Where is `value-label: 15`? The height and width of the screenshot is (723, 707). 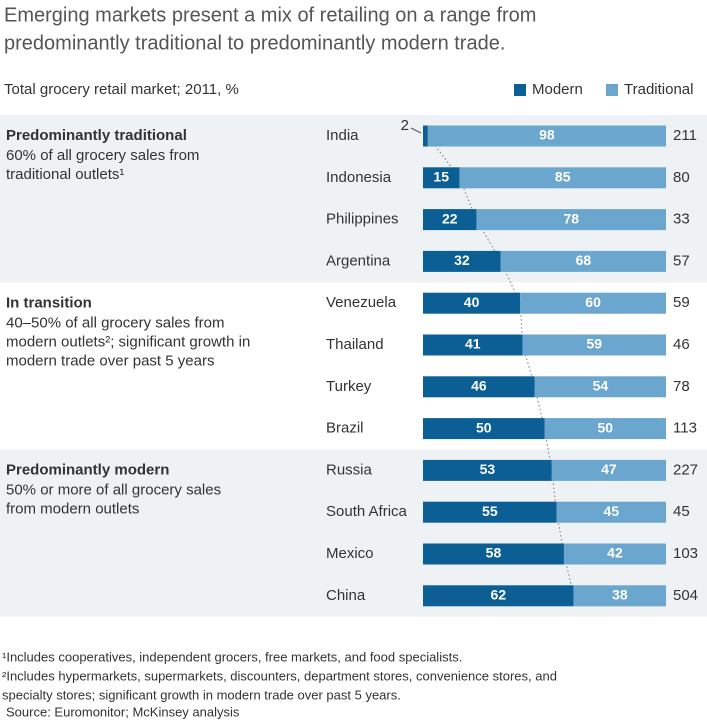
value-label: 15 is located at coordinates (441, 177).